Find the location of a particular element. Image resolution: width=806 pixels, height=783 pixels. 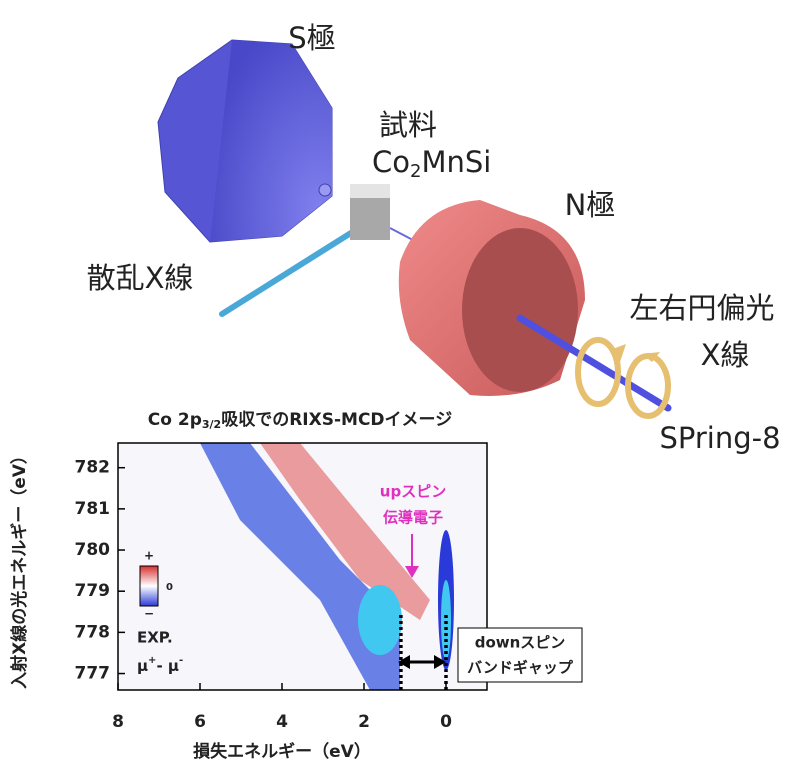

x-tick-label: 8 is located at coordinates (118, 722).